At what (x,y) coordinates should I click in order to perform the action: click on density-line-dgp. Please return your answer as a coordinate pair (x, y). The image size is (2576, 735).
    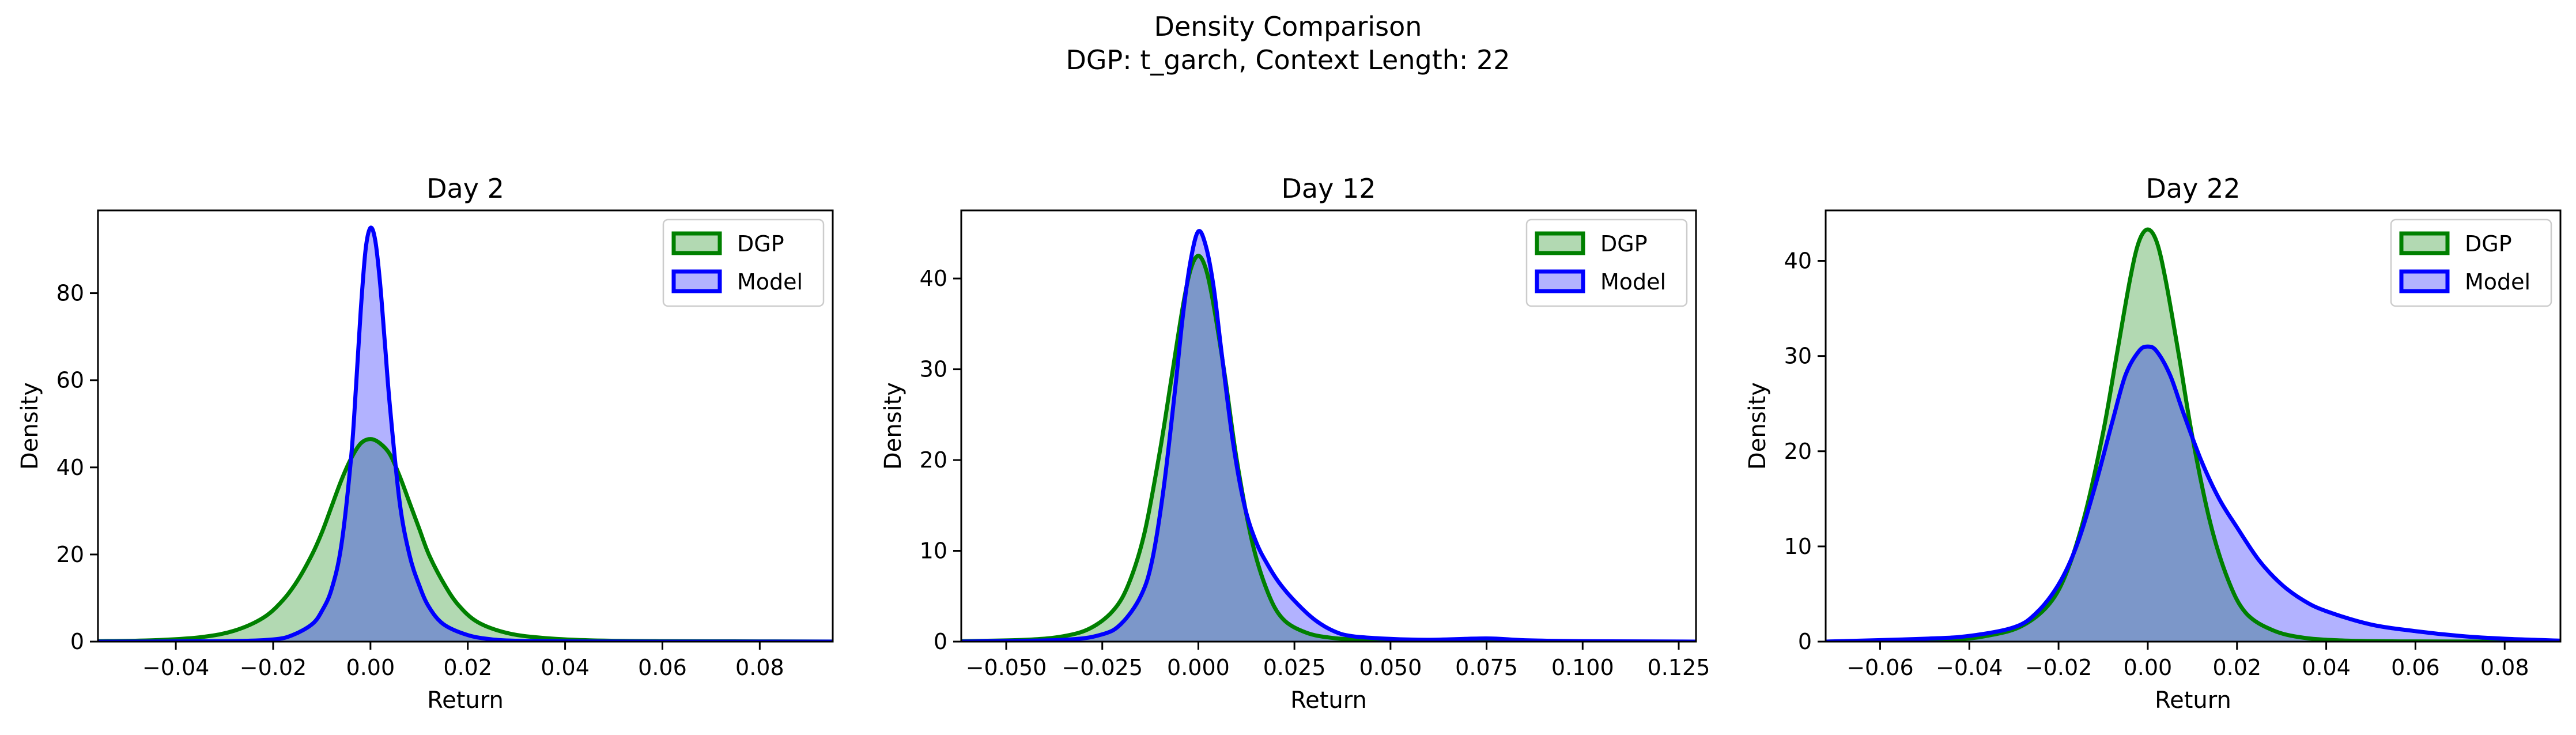
    Looking at the image, I should click on (465, 539).